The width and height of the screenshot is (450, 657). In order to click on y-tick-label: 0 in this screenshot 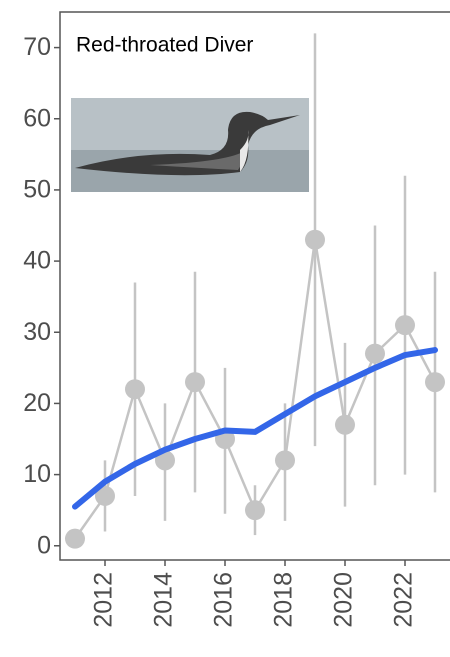, I will do `click(44, 545)`.